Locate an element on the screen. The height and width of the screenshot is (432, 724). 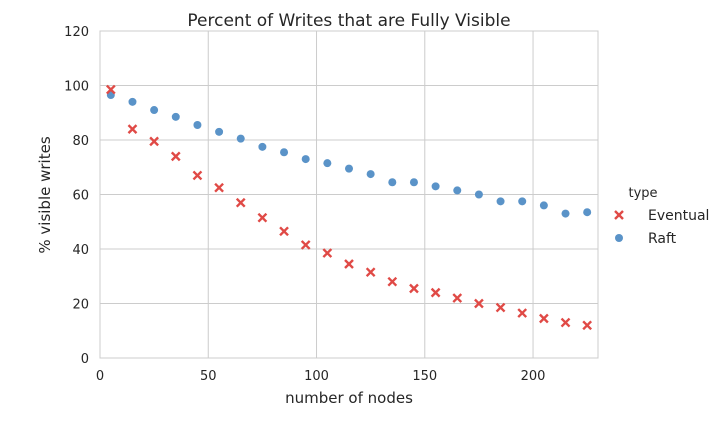
y-tick-label: 60 is located at coordinates (80, 196).